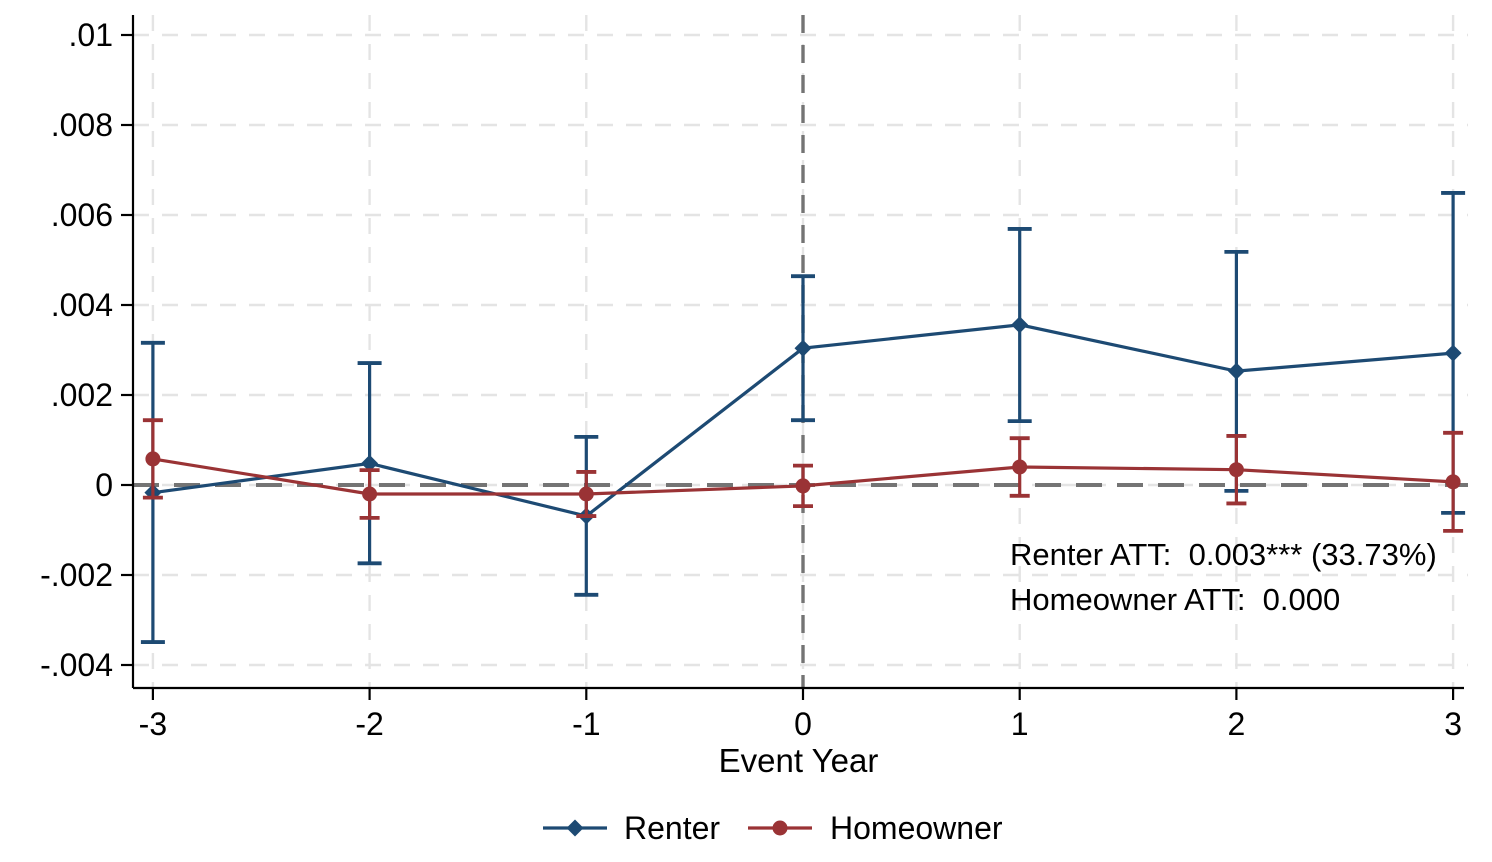 This screenshot has height=862, width=1492. Describe the element at coordinates (82, 305) in the screenshot. I see `y-tick-label: .004` at that location.